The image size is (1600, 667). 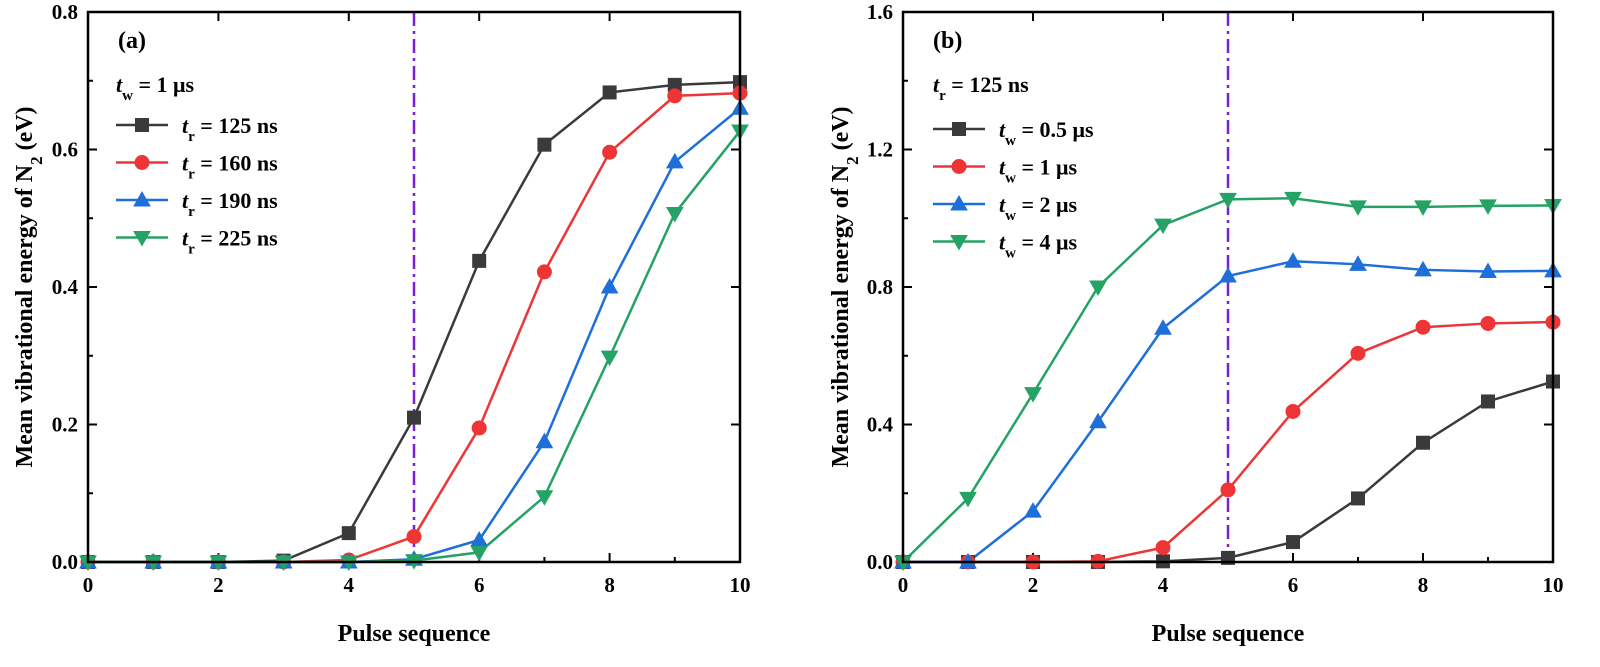 I want to click on data-point-s4-x2, so click(x=1033, y=395).